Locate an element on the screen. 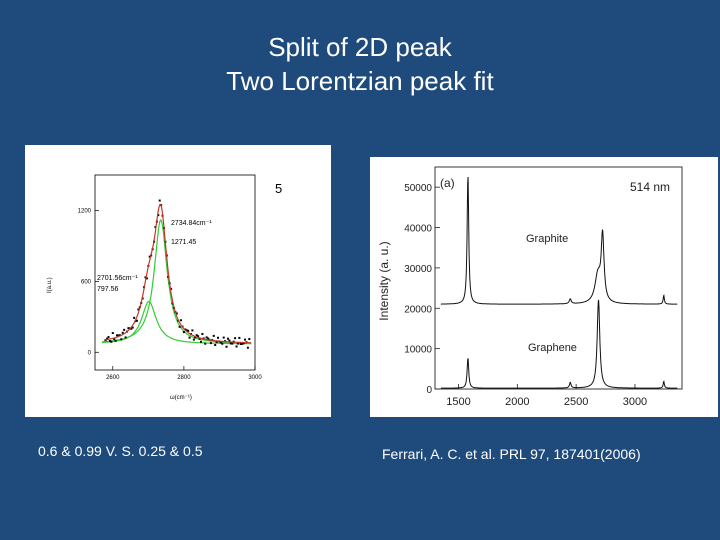 This screenshot has width=720, height=540. spectrum-line-graphene is located at coordinates (559, 344).